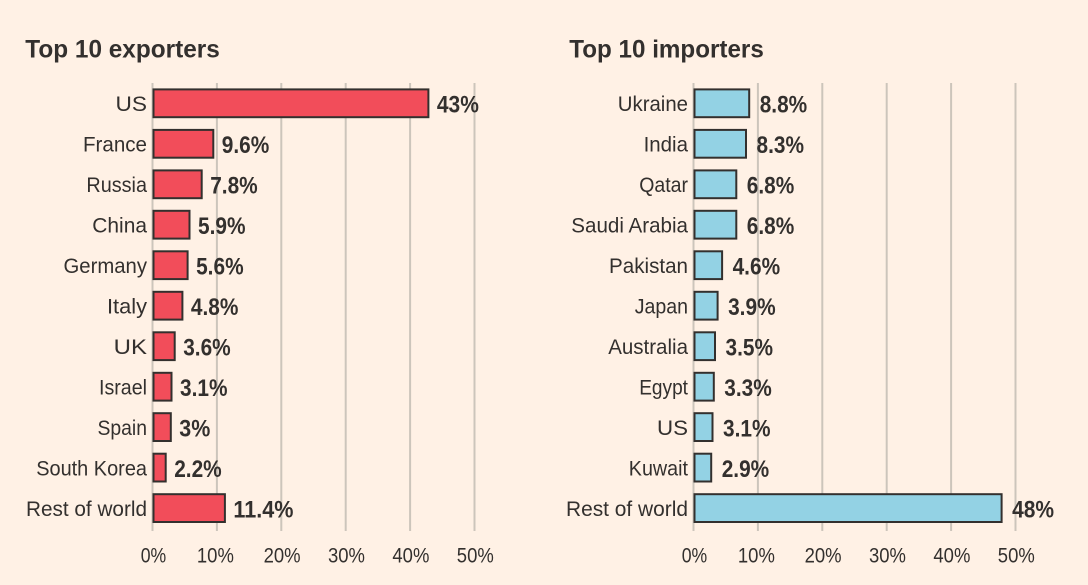  What do you see at coordinates (119, 225) in the screenshot?
I see `svg-text: China` at bounding box center [119, 225].